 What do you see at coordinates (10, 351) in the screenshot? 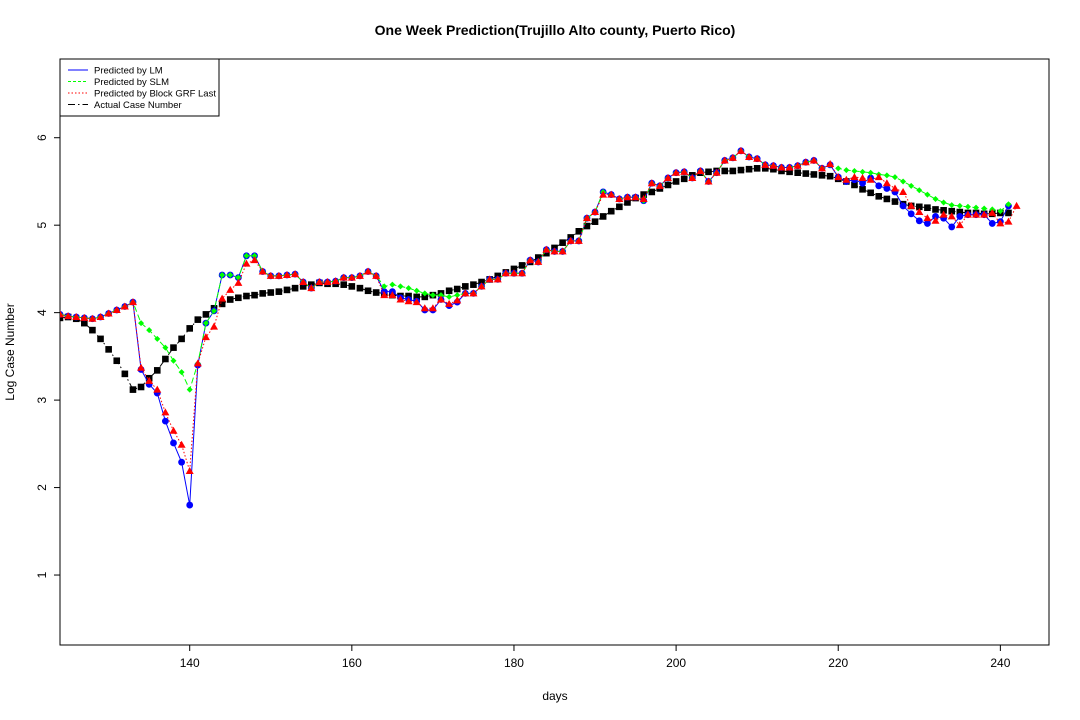
I see `y-axis-label: Log Case Number` at bounding box center [10, 351].